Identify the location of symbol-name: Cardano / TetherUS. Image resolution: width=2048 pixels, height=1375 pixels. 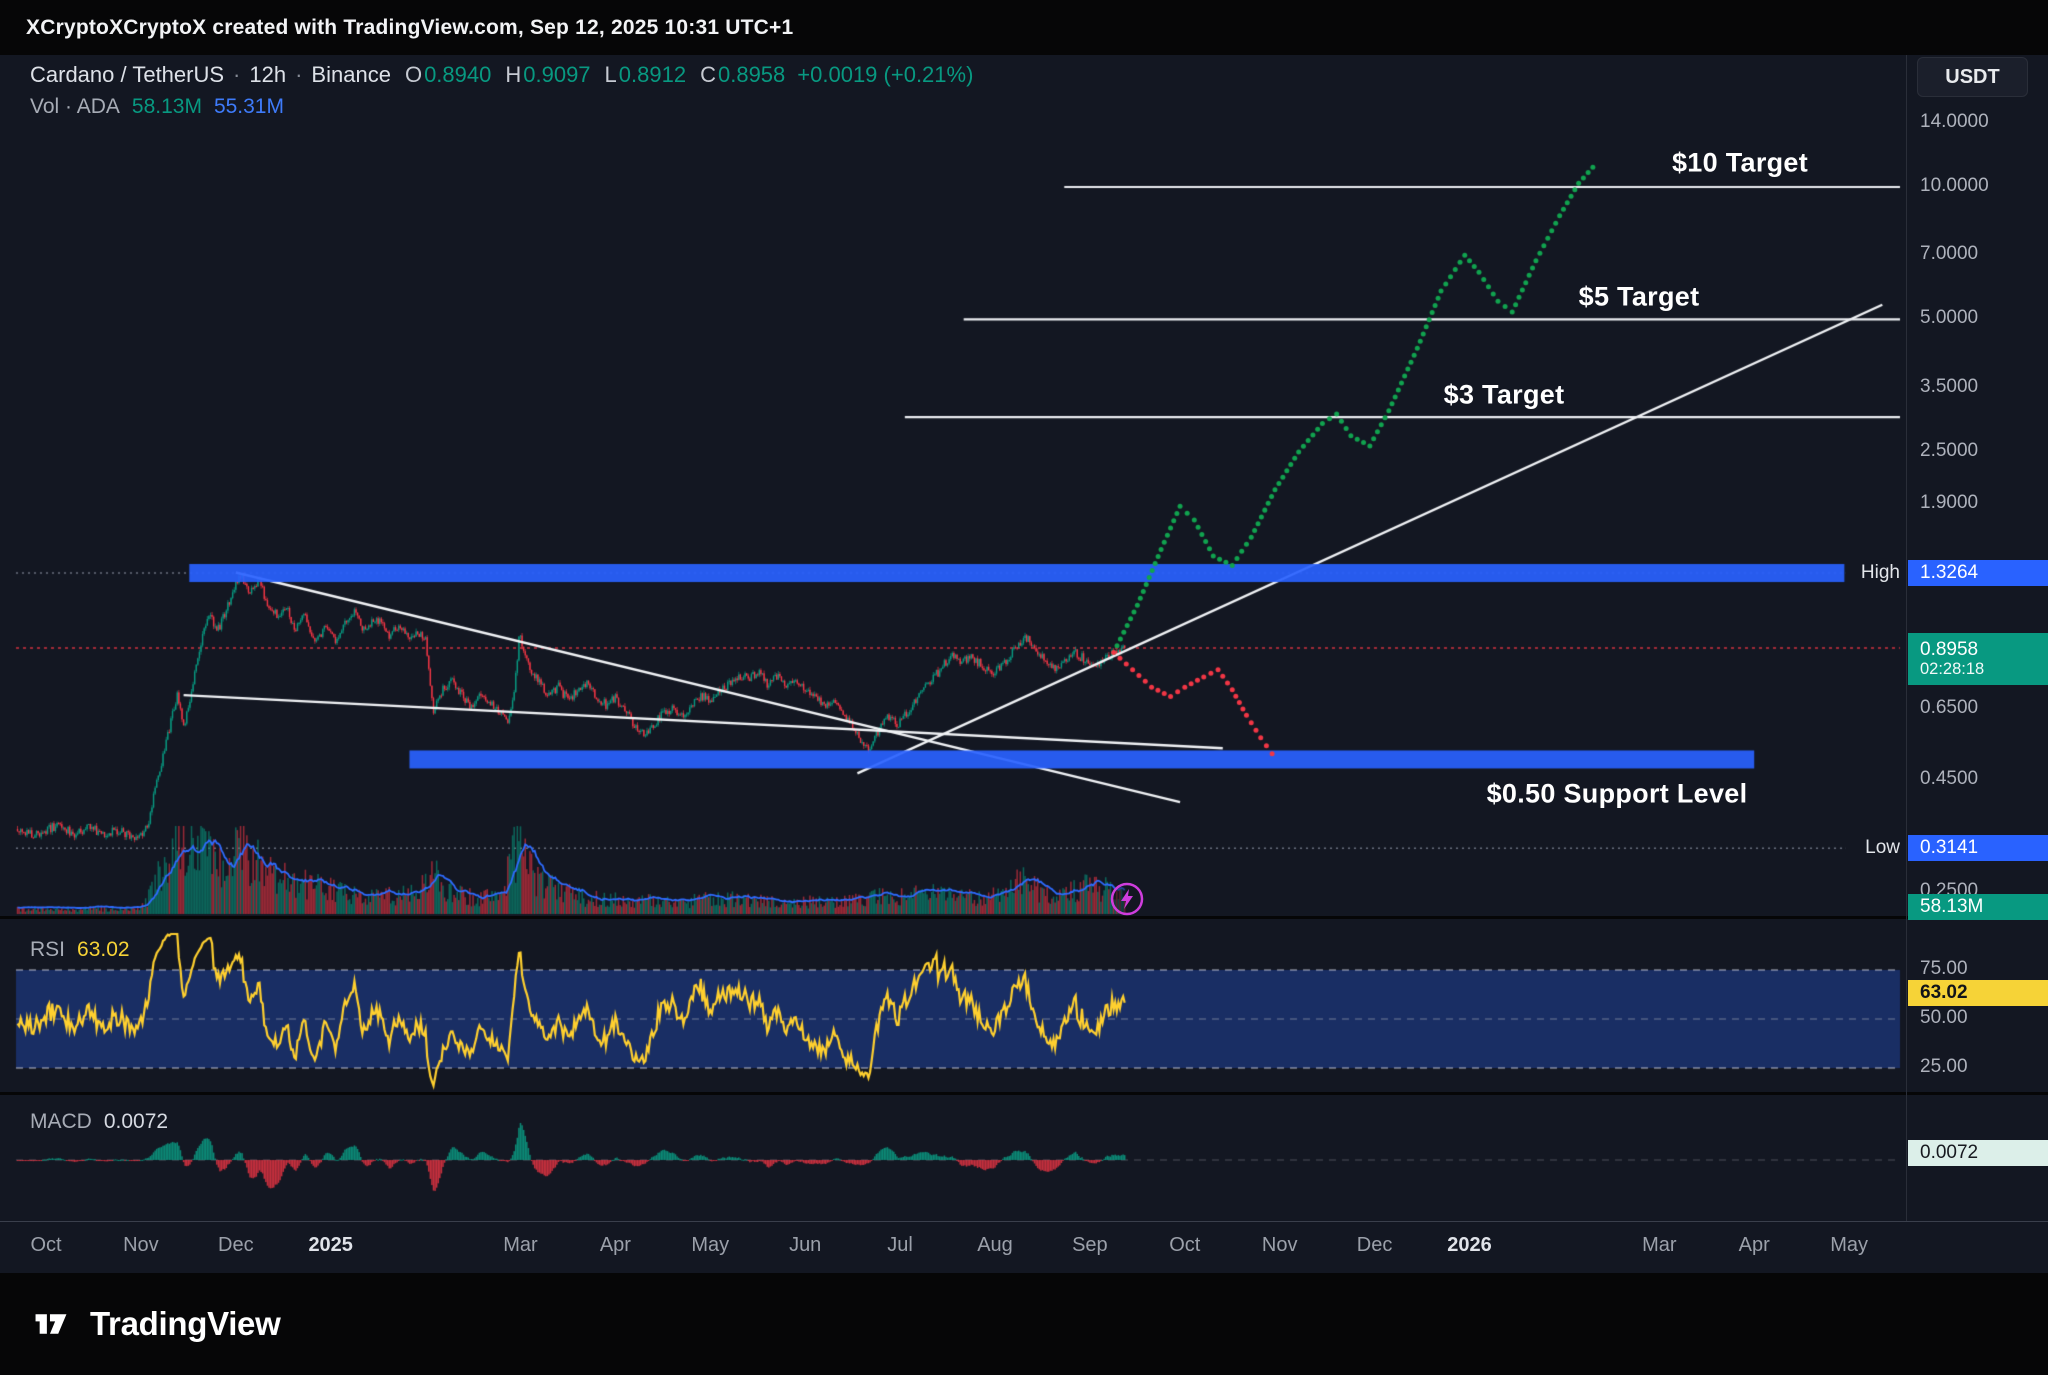
(127, 74).